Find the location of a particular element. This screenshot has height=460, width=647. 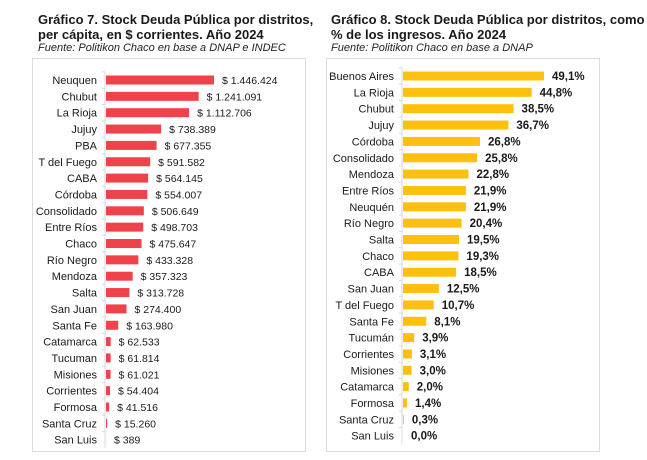

chart7-title-line-2: per cápita, en $ corrientes. Año 2024 is located at coordinates (151, 34).